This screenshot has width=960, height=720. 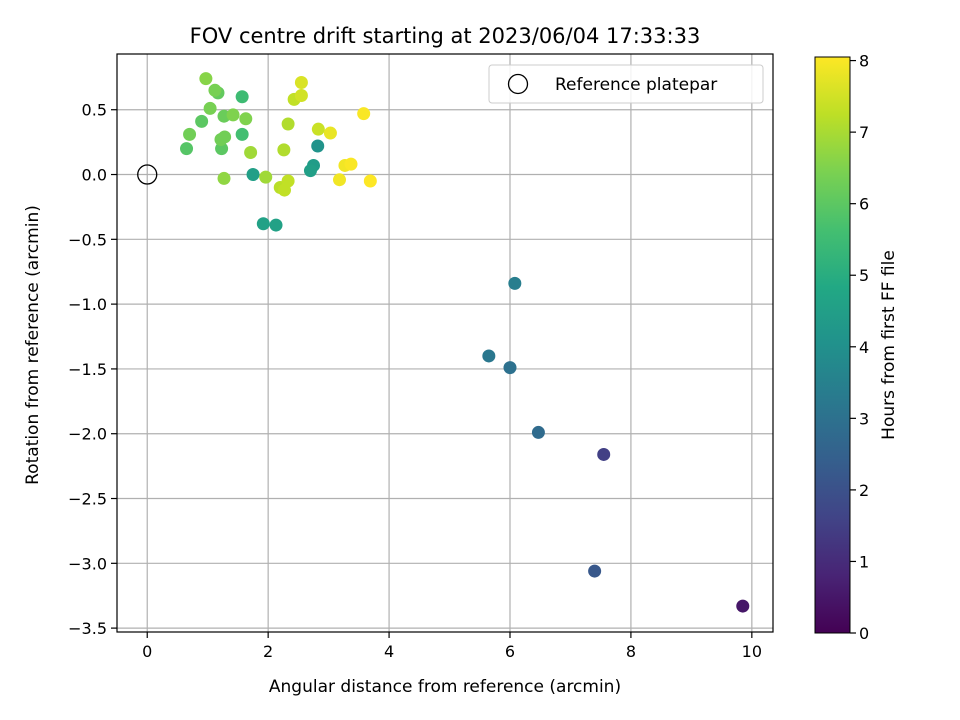 I want to click on y-tick-label: −0.5, so click(x=87, y=239).